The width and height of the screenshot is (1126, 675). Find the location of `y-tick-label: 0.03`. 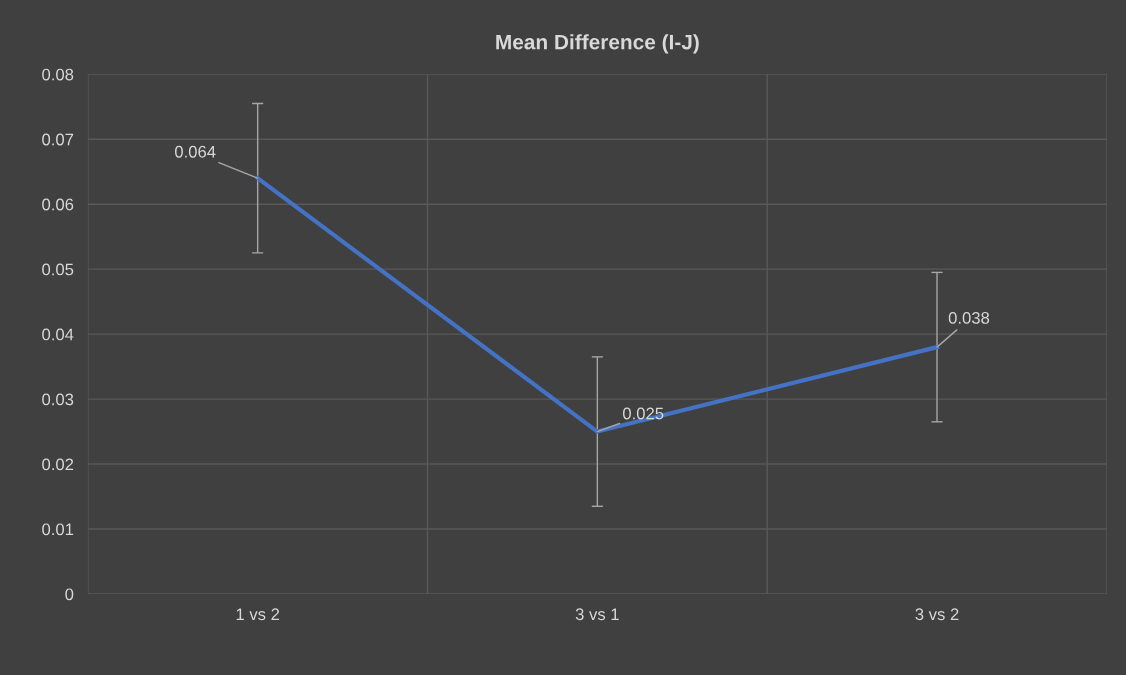

y-tick-label: 0.03 is located at coordinates (58, 399).